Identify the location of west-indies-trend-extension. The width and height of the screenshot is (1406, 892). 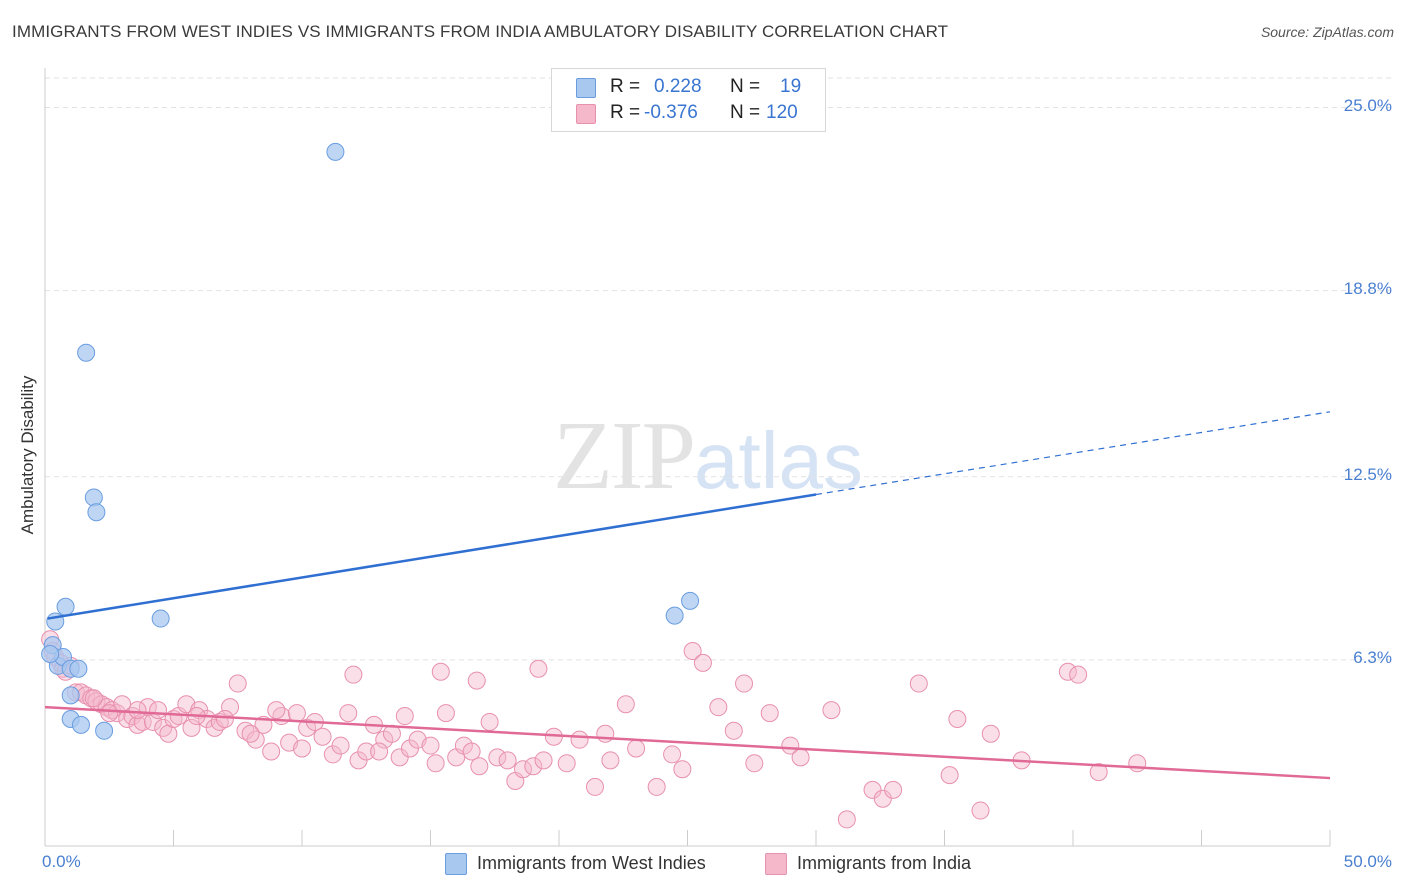
(1073, 453).